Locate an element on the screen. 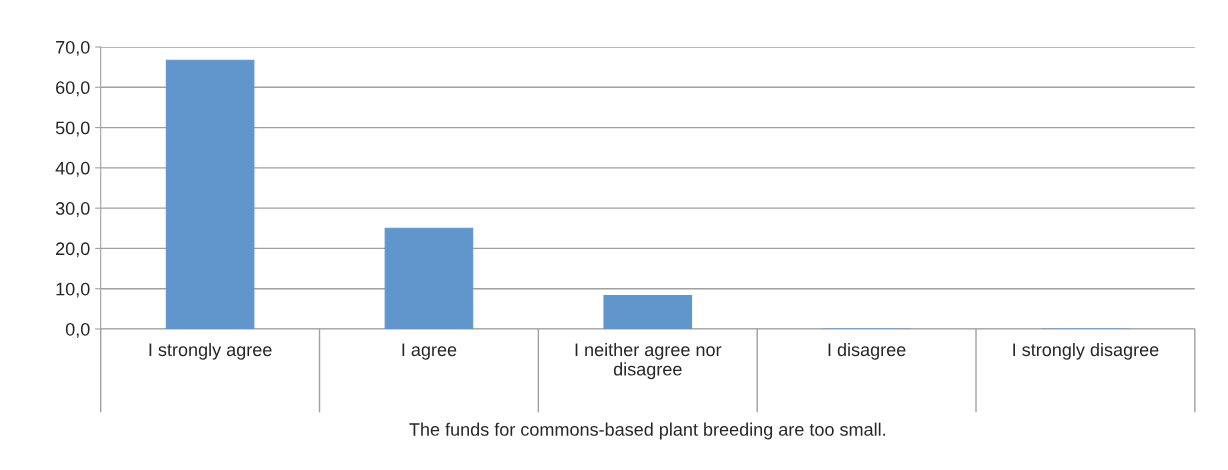 This screenshot has height=470, width=1228. x-tick-label: I neither agree nor disagree is located at coordinates (648, 361).